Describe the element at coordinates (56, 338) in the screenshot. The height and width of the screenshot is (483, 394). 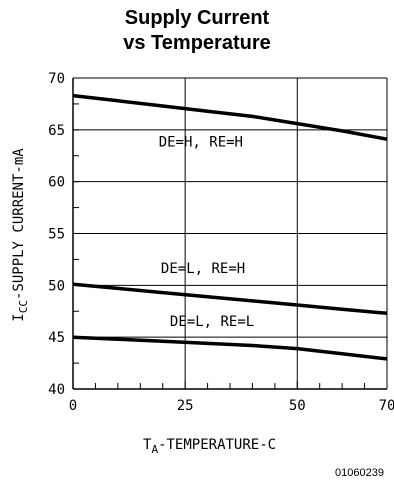
I see `y-tick-label-45: 45` at that location.